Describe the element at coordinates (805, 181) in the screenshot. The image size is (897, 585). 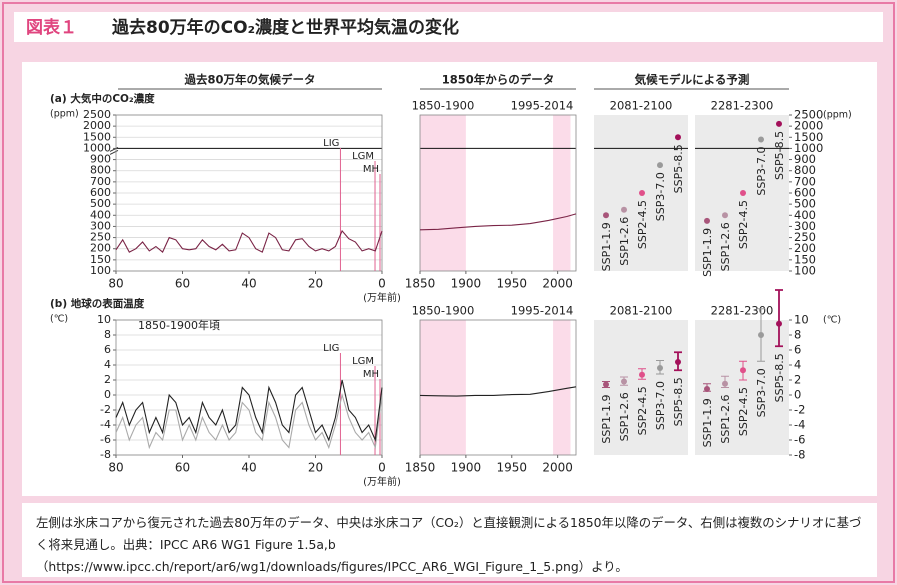
I see `y-tick-label: 700` at that location.